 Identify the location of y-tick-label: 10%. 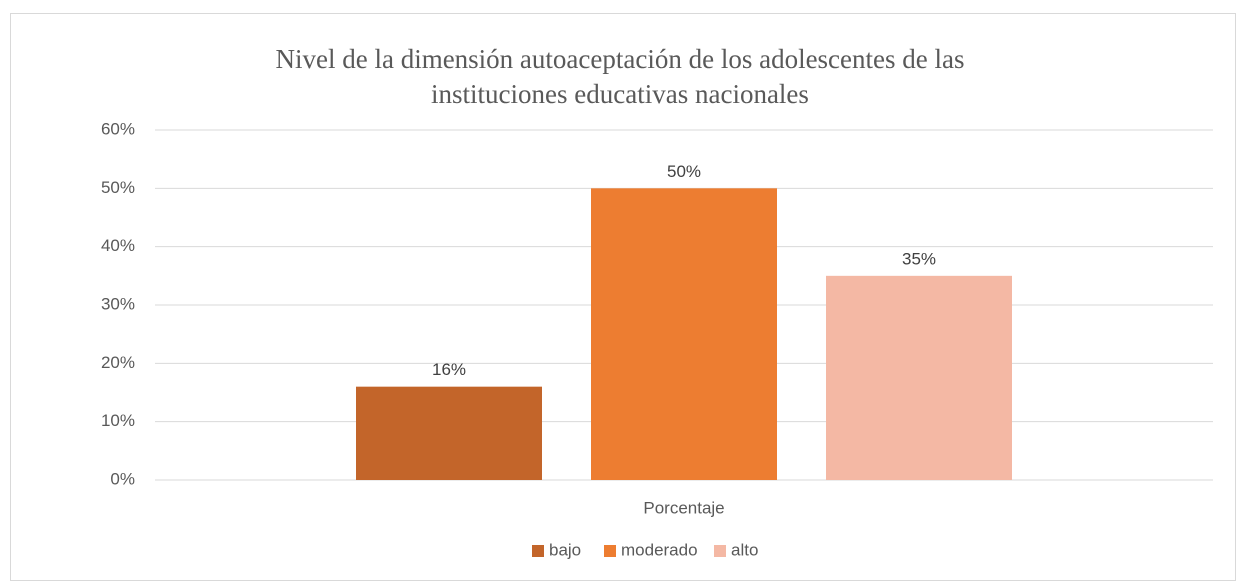
(118, 420).